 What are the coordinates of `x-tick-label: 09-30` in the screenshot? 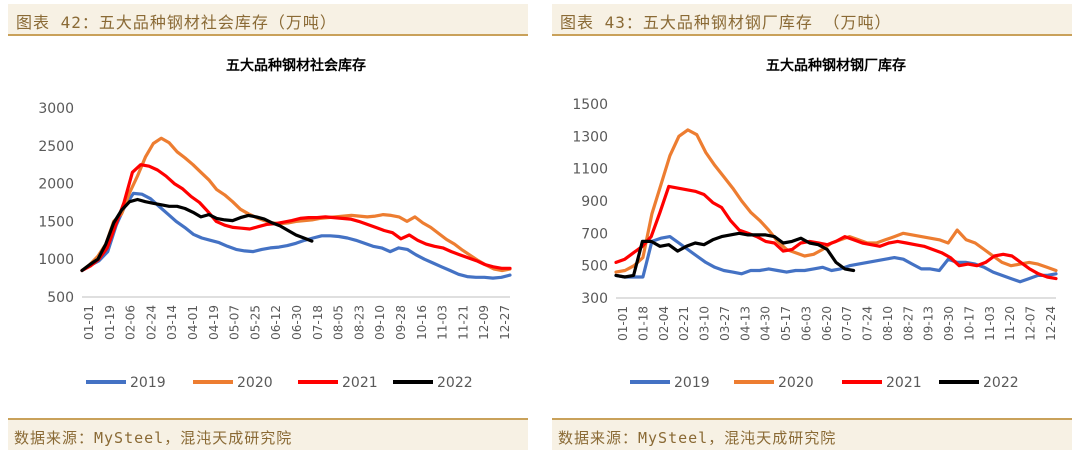 It's located at (949, 323).